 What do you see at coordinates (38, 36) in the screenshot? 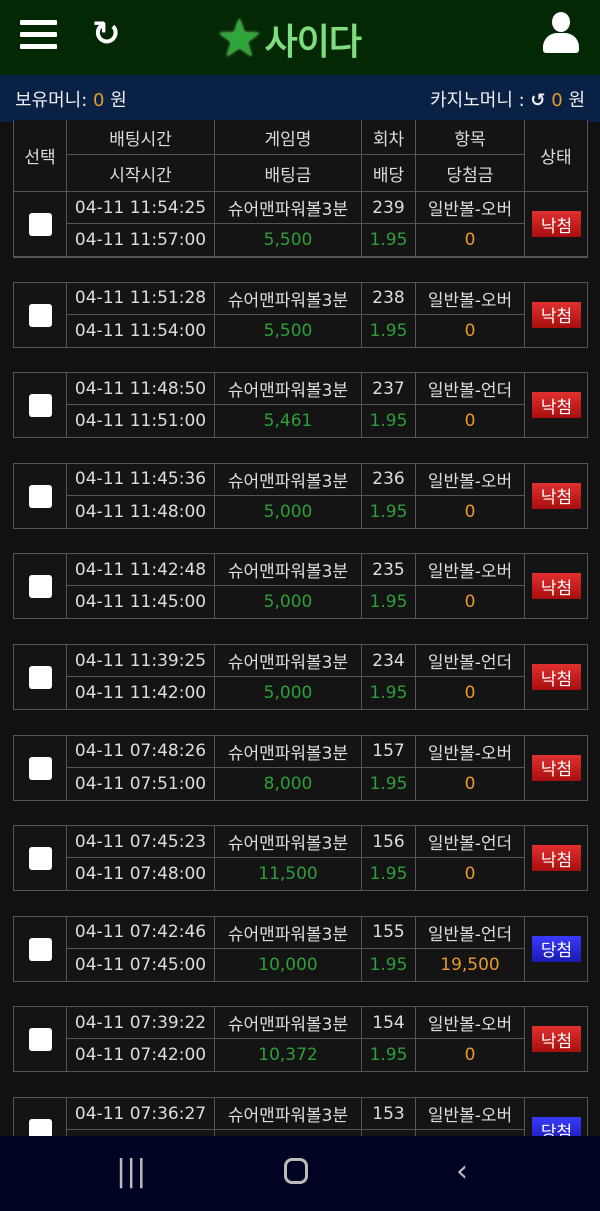
I see `hamburger-icon` at bounding box center [38, 36].